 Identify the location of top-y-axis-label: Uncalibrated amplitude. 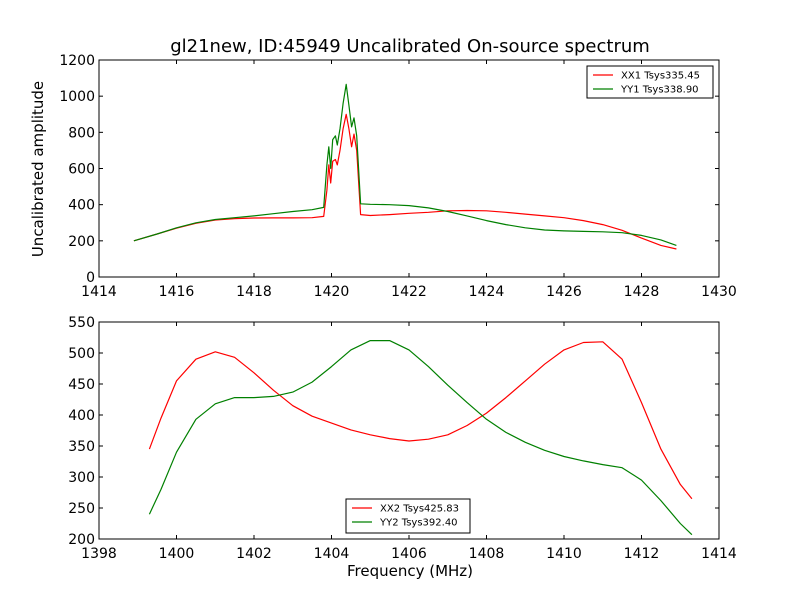
(38, 169).